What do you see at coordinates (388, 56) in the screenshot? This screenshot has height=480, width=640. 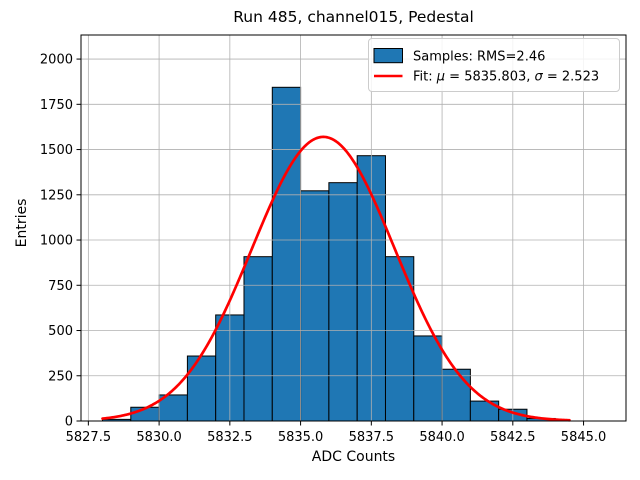 I see `legend-patch-samples` at bounding box center [388, 56].